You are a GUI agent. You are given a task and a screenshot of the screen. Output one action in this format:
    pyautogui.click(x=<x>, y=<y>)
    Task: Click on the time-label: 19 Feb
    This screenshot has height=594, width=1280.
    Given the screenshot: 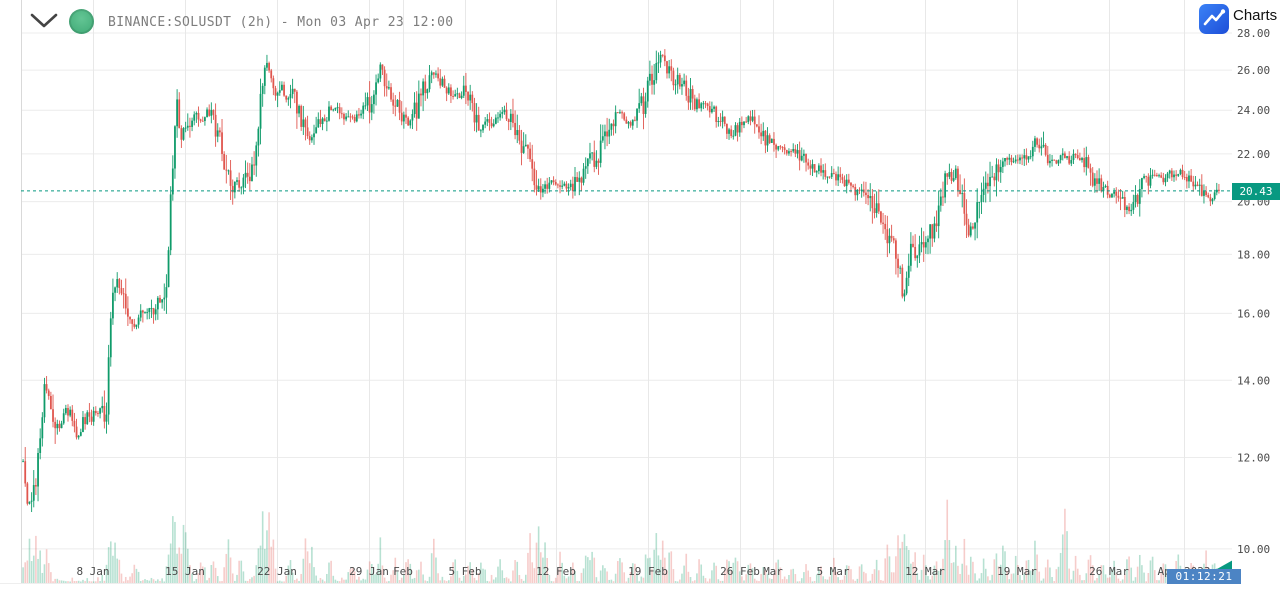 What is the action you would take?
    pyautogui.click(x=648, y=571)
    